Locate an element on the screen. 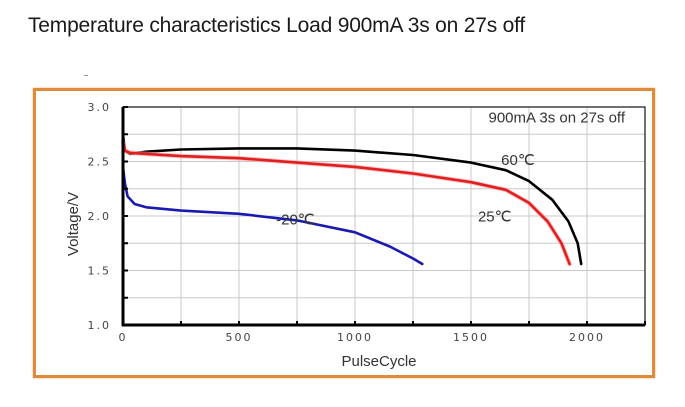  series-label-1: 25℃ is located at coordinates (495, 216).